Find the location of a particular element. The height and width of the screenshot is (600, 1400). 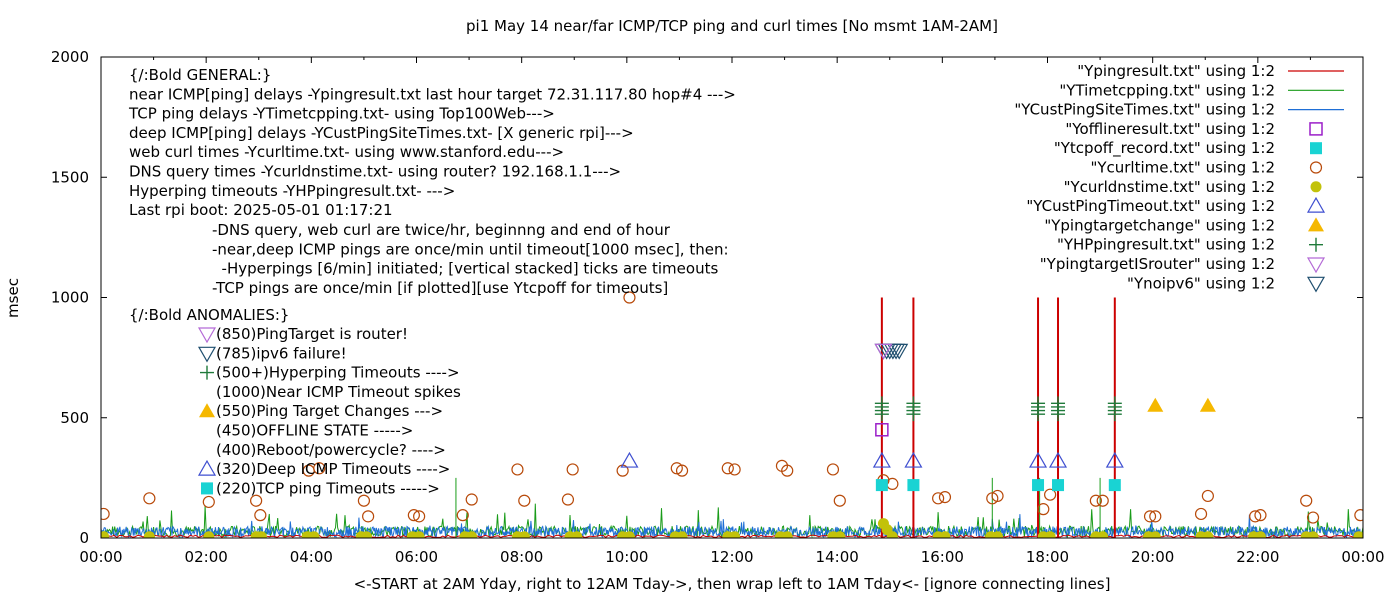

anomaly-line: (500+)Hyperping Timeouts ----> is located at coordinates (338, 373).